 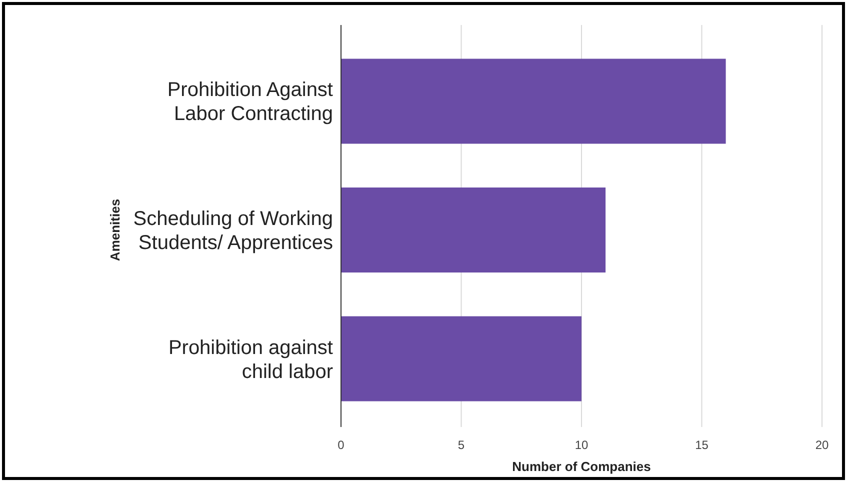 What do you see at coordinates (702, 445) in the screenshot?
I see `x-tick-label: 15` at bounding box center [702, 445].